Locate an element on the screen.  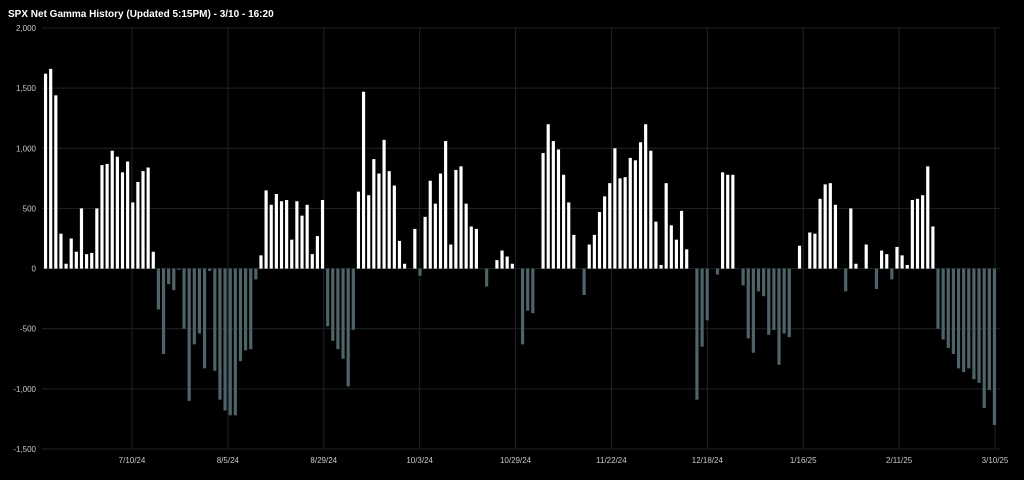
y-tick-label: 2,000 is located at coordinates (26, 28).